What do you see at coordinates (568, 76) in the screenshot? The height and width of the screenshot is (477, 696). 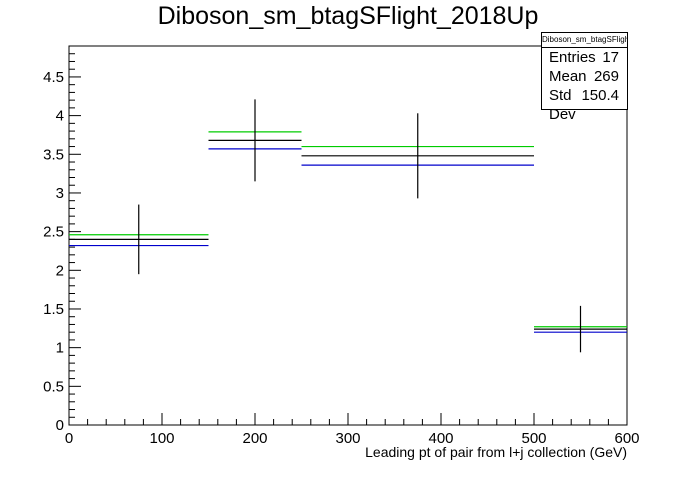 I see `stats-mean-label: Mean` at bounding box center [568, 76].